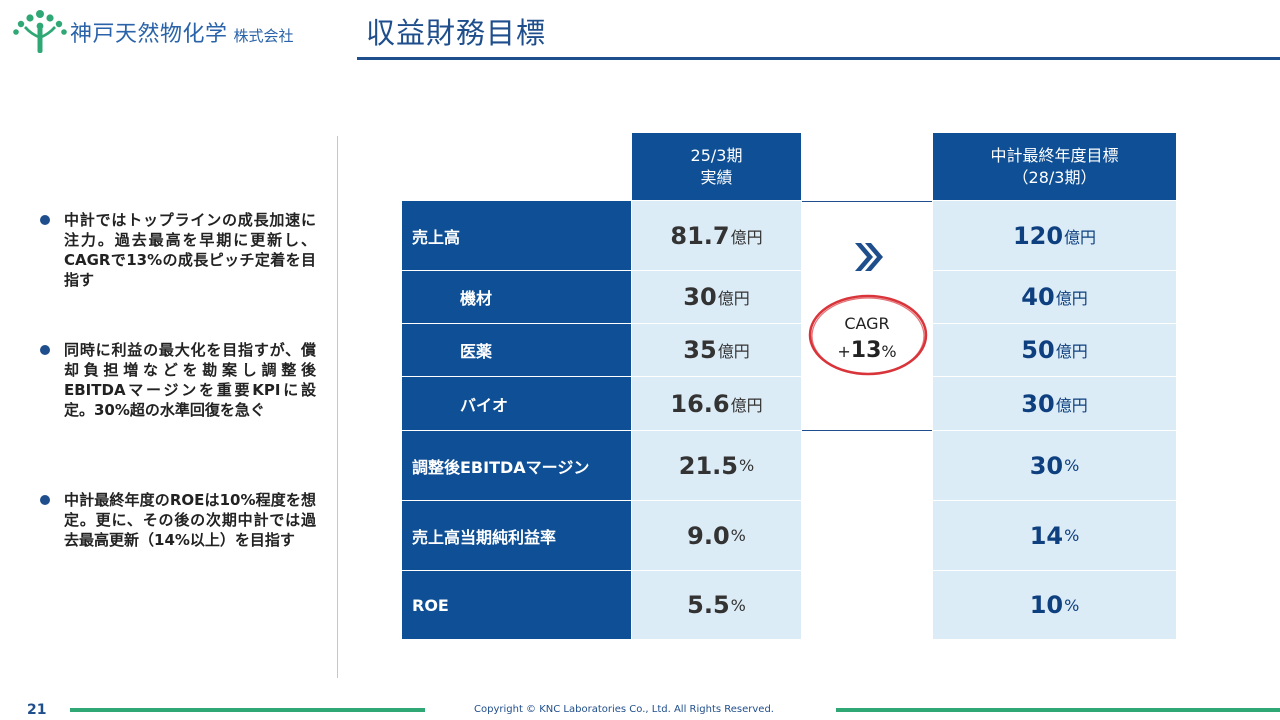  I want to click on actual-value-cell: 9.0%, so click(716, 535).